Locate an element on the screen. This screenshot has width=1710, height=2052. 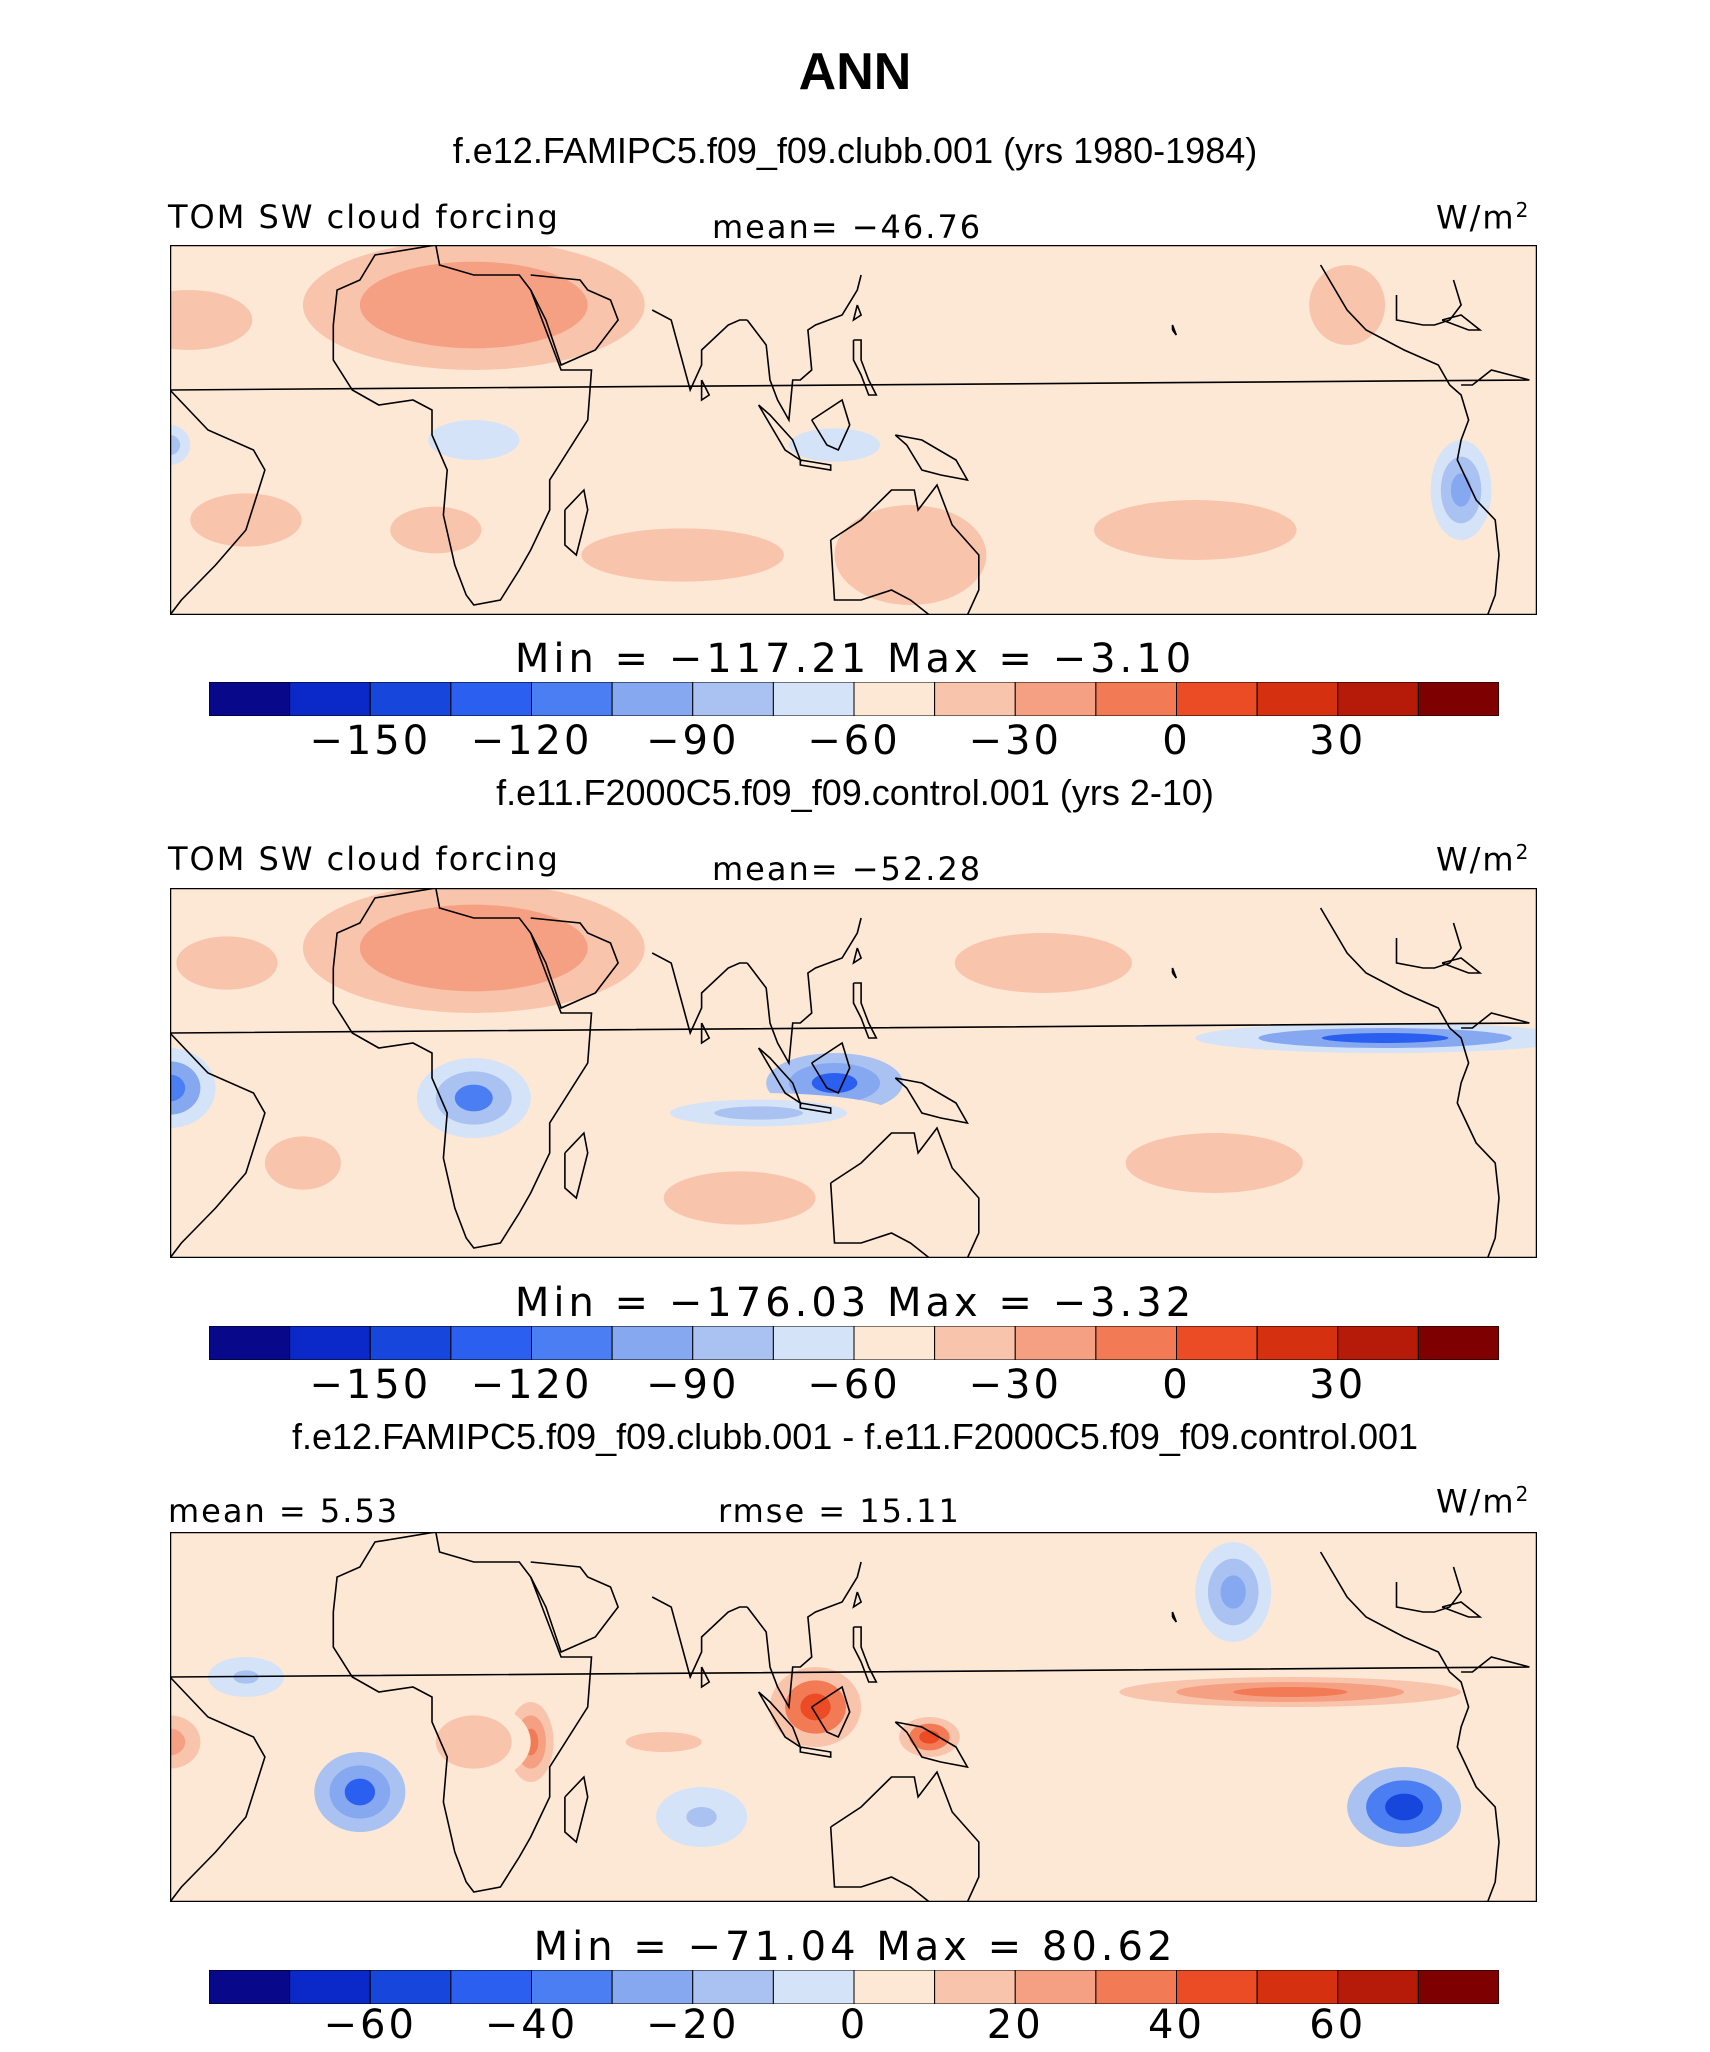
panel-2-colorbar-ticks: −150 −120 −90 −60 −30 0 30 is located at coordinates (855, 1387).